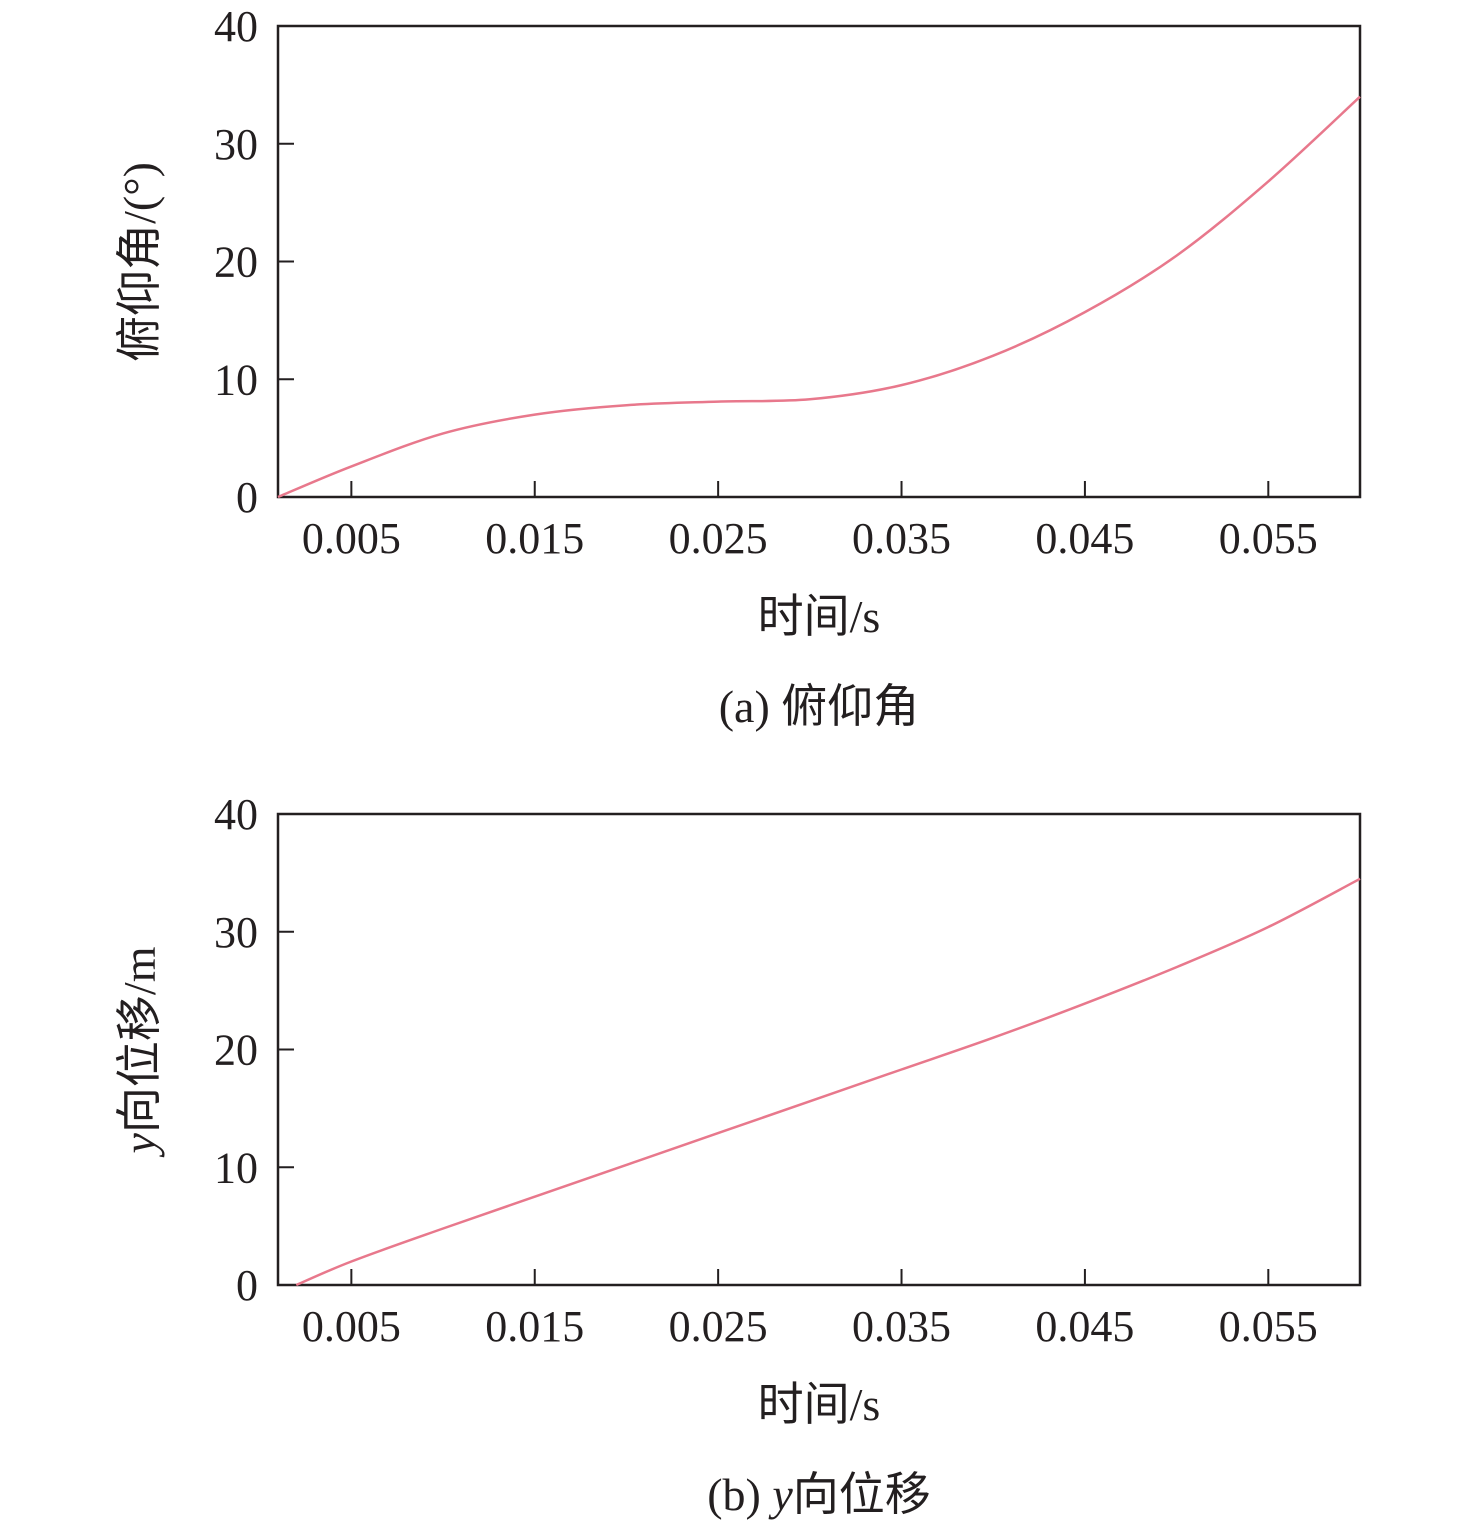 The image size is (1476, 1526). Describe the element at coordinates (718, 538) in the screenshot. I see `panel-a-x-tick-label: 0.025` at that location.